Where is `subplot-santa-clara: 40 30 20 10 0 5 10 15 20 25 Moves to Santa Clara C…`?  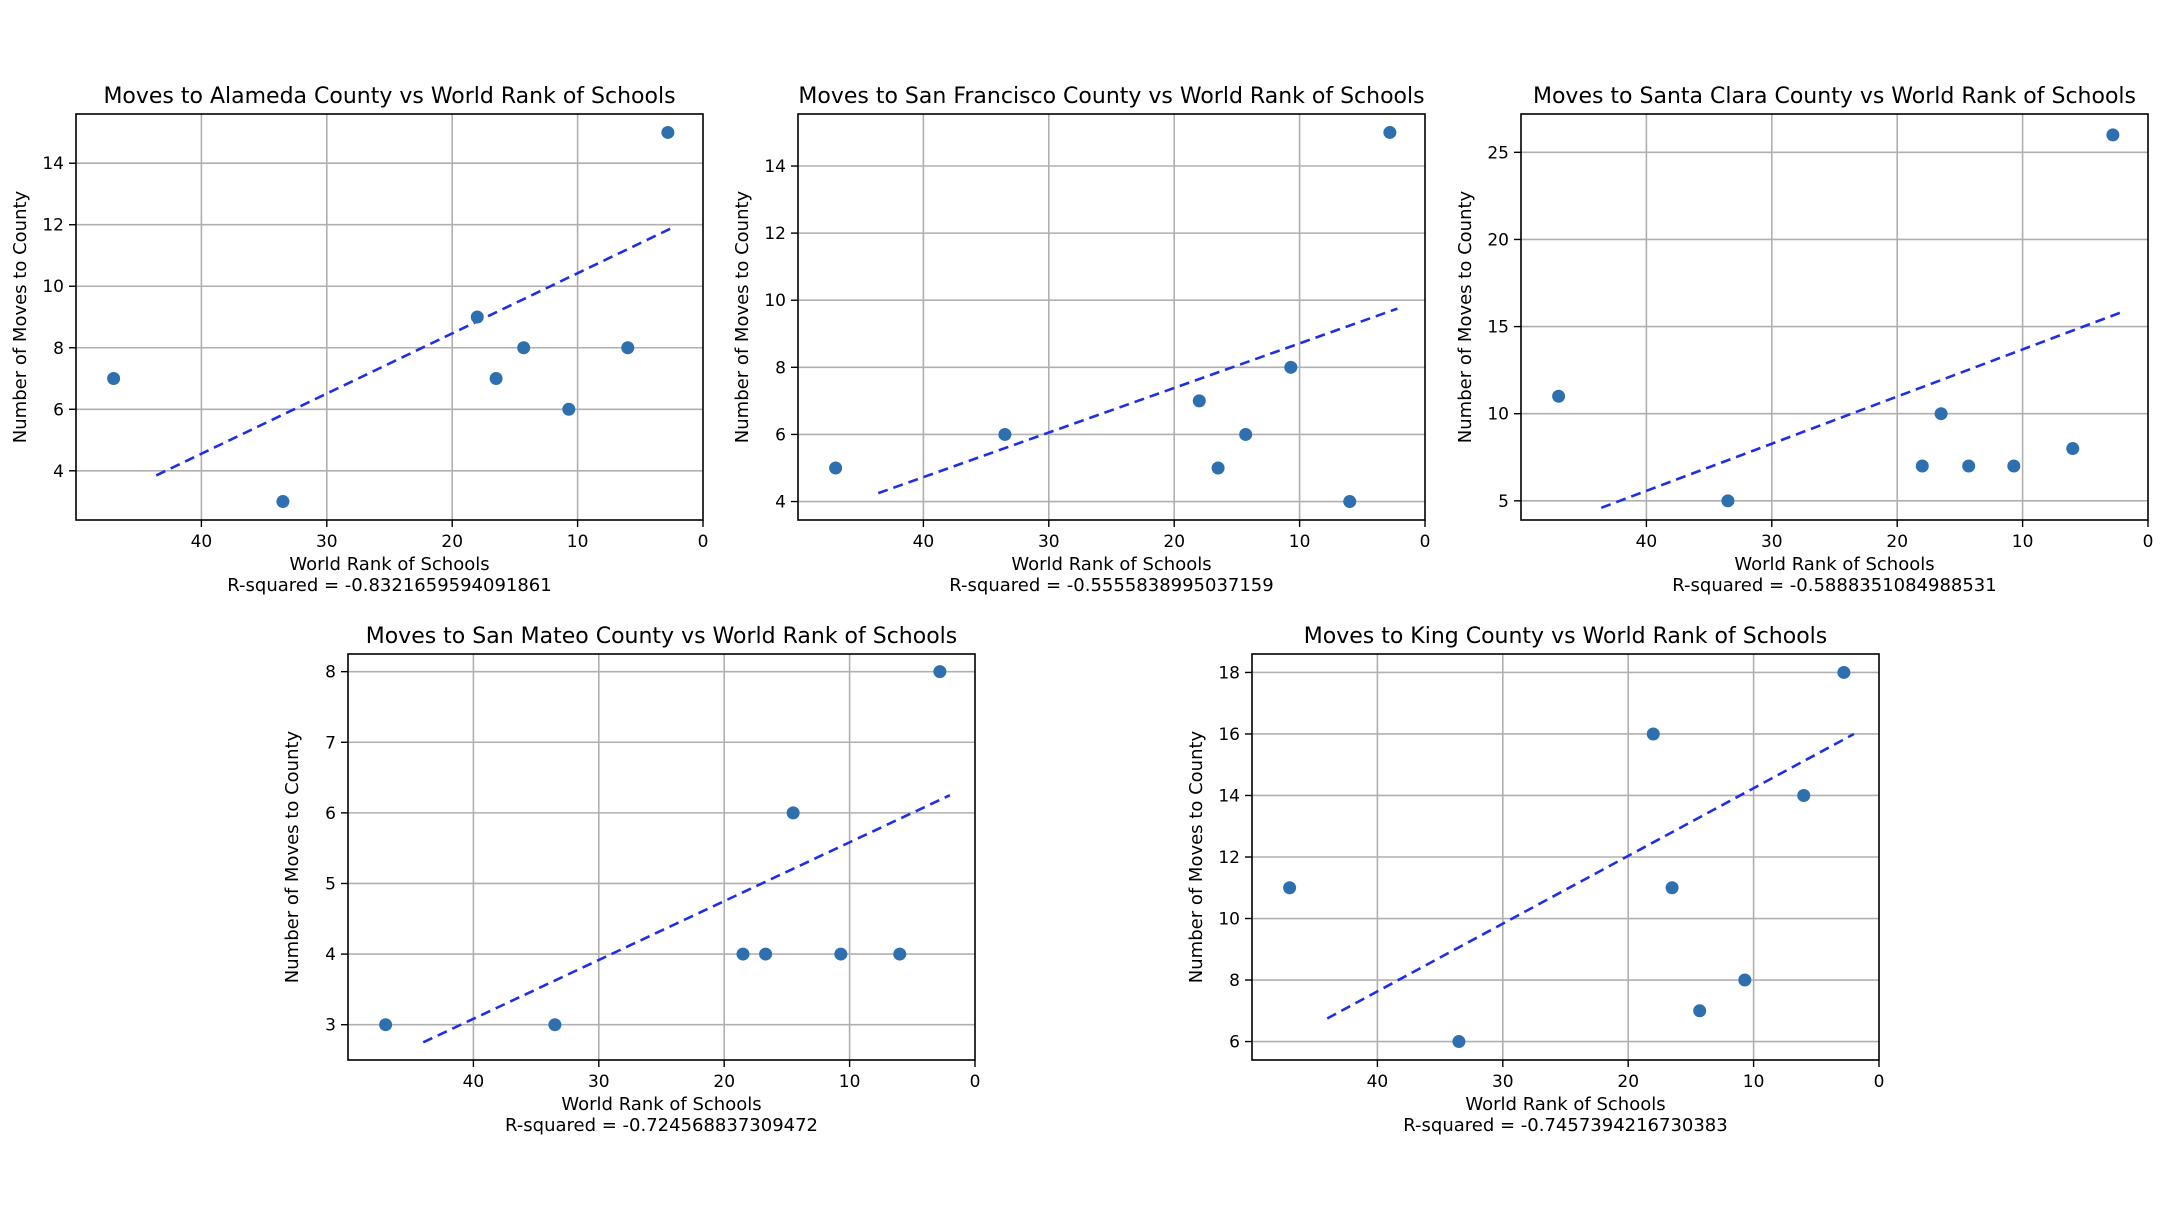 subplot-santa-clara: 40 30 20 10 0 5 10 15 20 25 Moves to Santa Clara C… is located at coordinates (1804, 340).